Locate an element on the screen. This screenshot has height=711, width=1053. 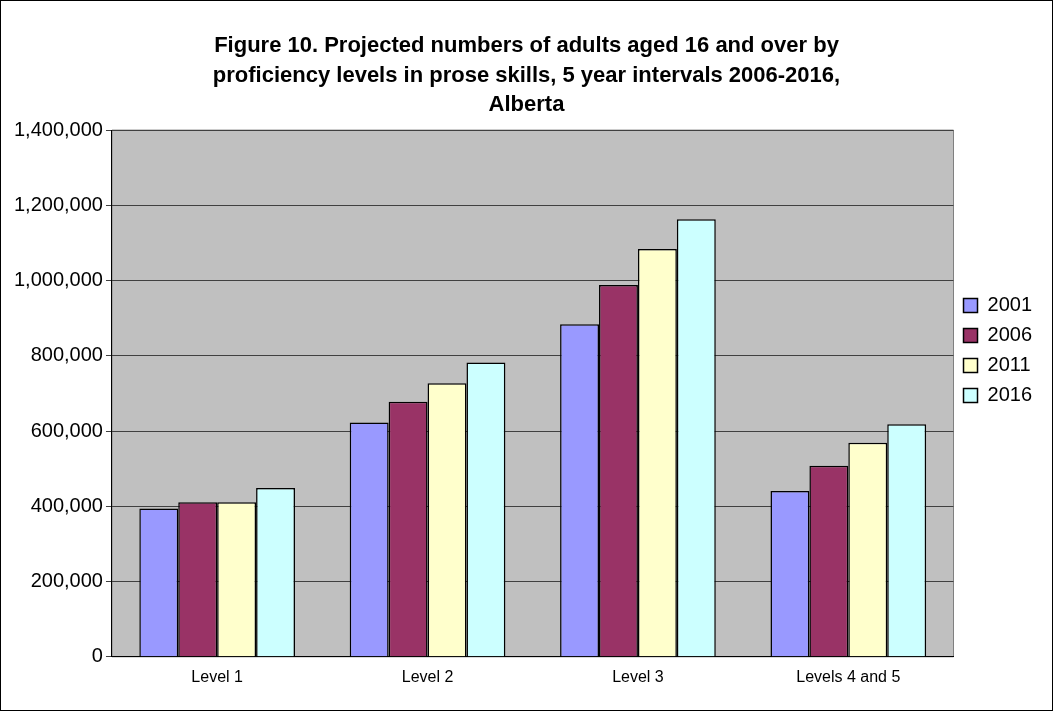
legend-label: 2016 is located at coordinates (1010, 394).